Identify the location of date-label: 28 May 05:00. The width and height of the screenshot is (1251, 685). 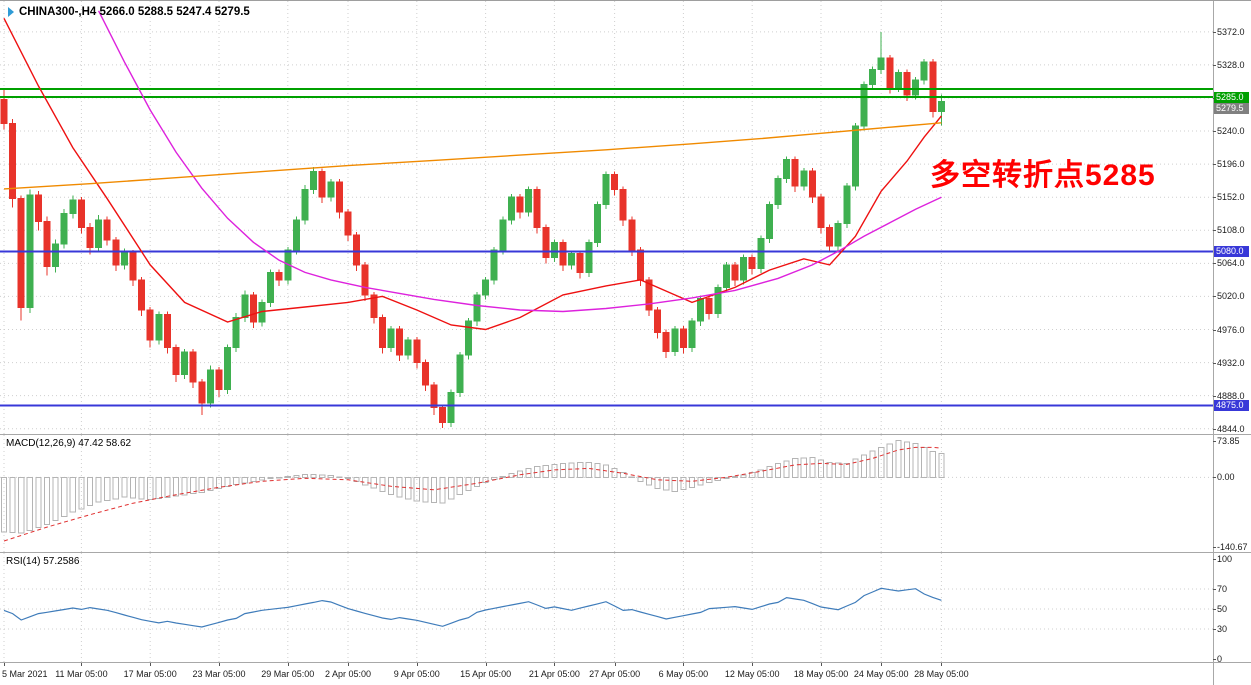
(941, 674).